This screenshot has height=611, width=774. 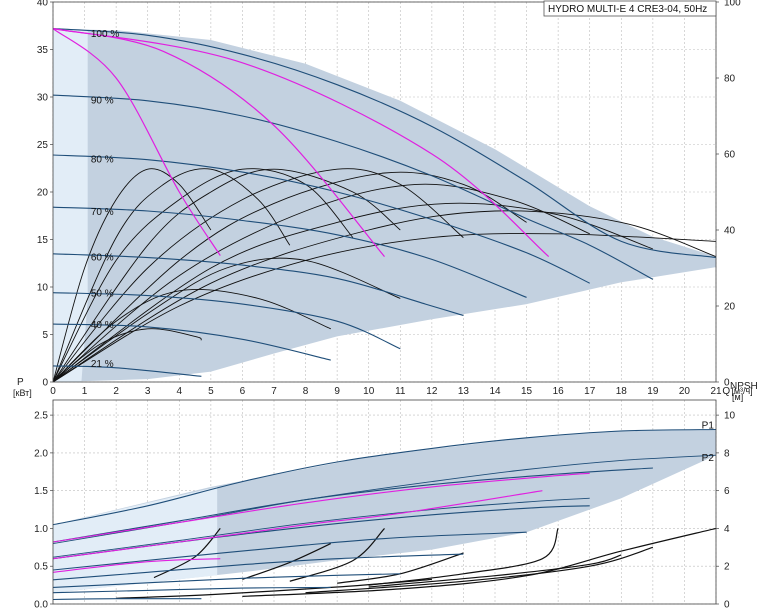 What do you see at coordinates (70, 205) in the screenshot?
I see `operating-envelope-light` at bounding box center [70, 205].